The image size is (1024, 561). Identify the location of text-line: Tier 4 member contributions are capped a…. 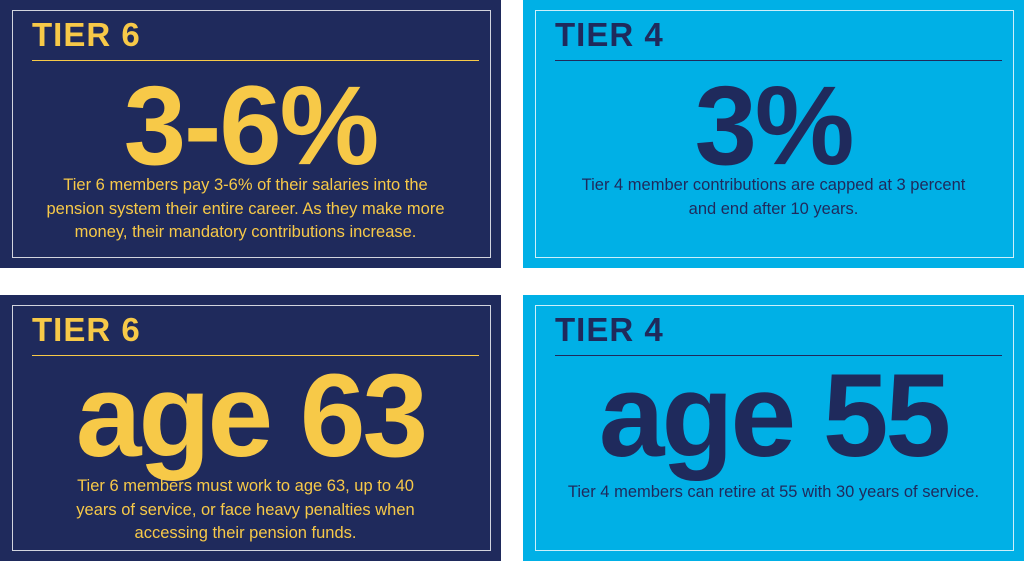
(773, 185).